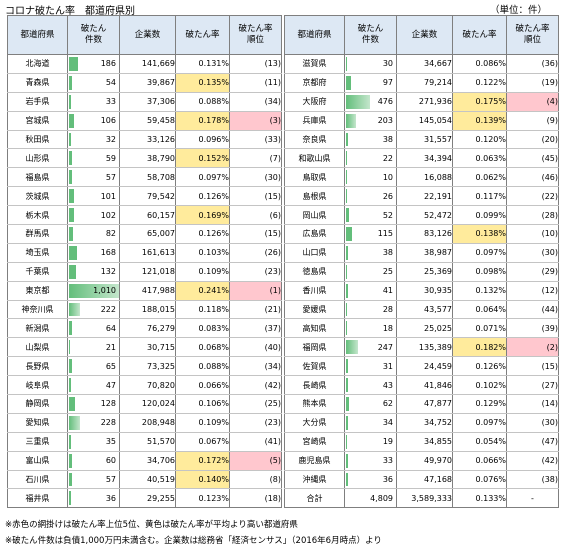 The width and height of the screenshot is (565, 552). Describe the element at coordinates (314, 422) in the screenshot. I see `prefecture-cell: 大分県` at that location.